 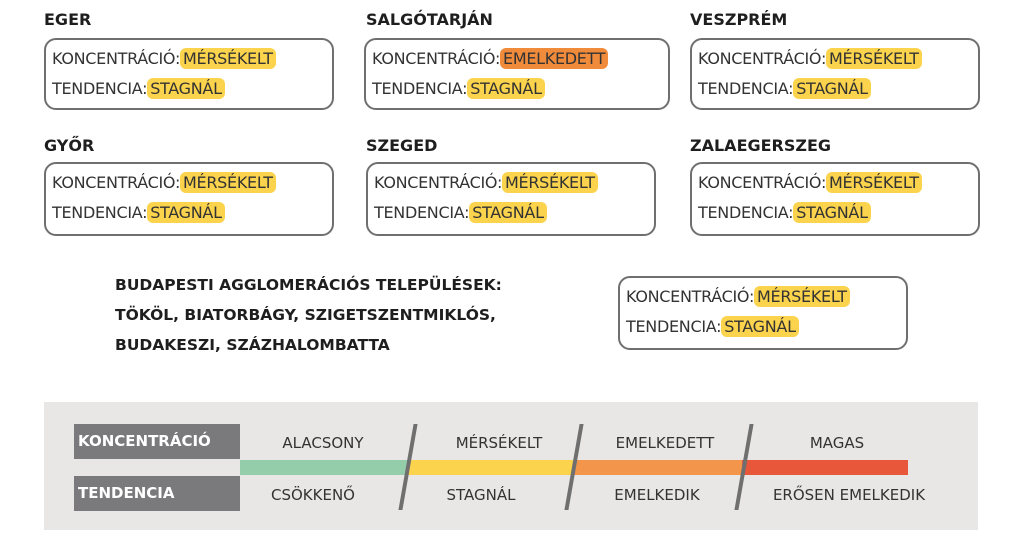 I want to click on budapest-line: TÖKÖL, BIATORBÁGY, SZIGETSZENTMIKLÓS,, so click(x=305, y=315).